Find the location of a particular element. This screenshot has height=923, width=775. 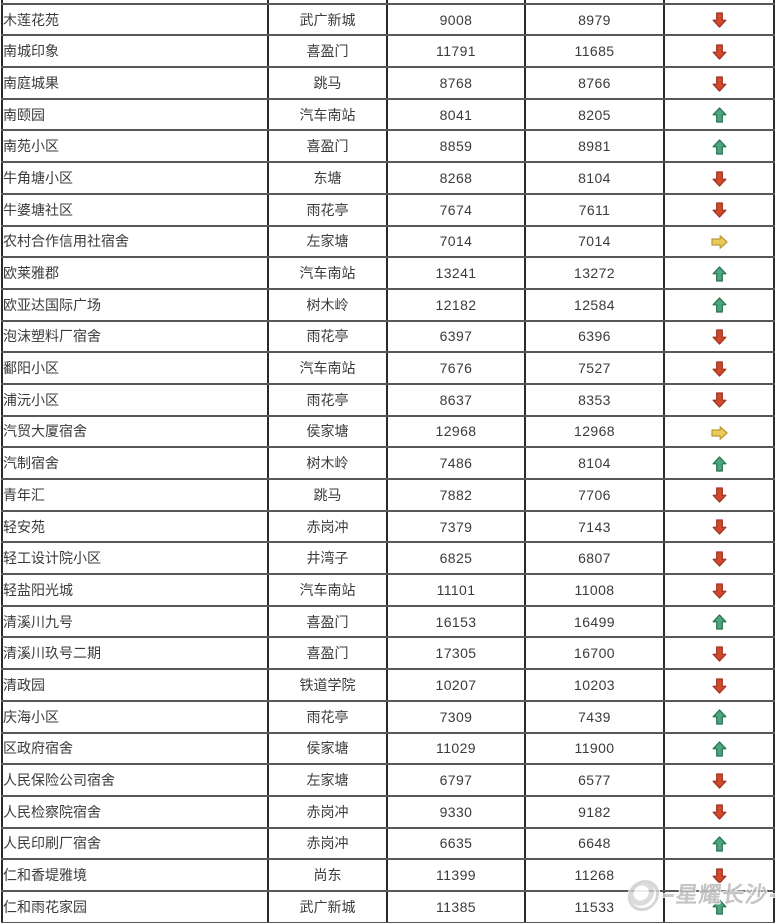

price-b-cell: 11008 is located at coordinates (594, 590).